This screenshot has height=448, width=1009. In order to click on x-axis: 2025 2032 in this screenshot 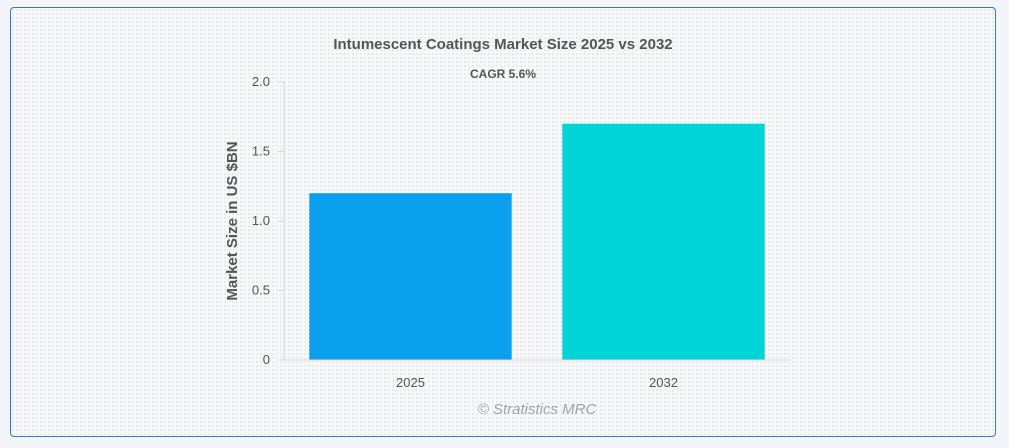, I will do `click(537, 374)`.